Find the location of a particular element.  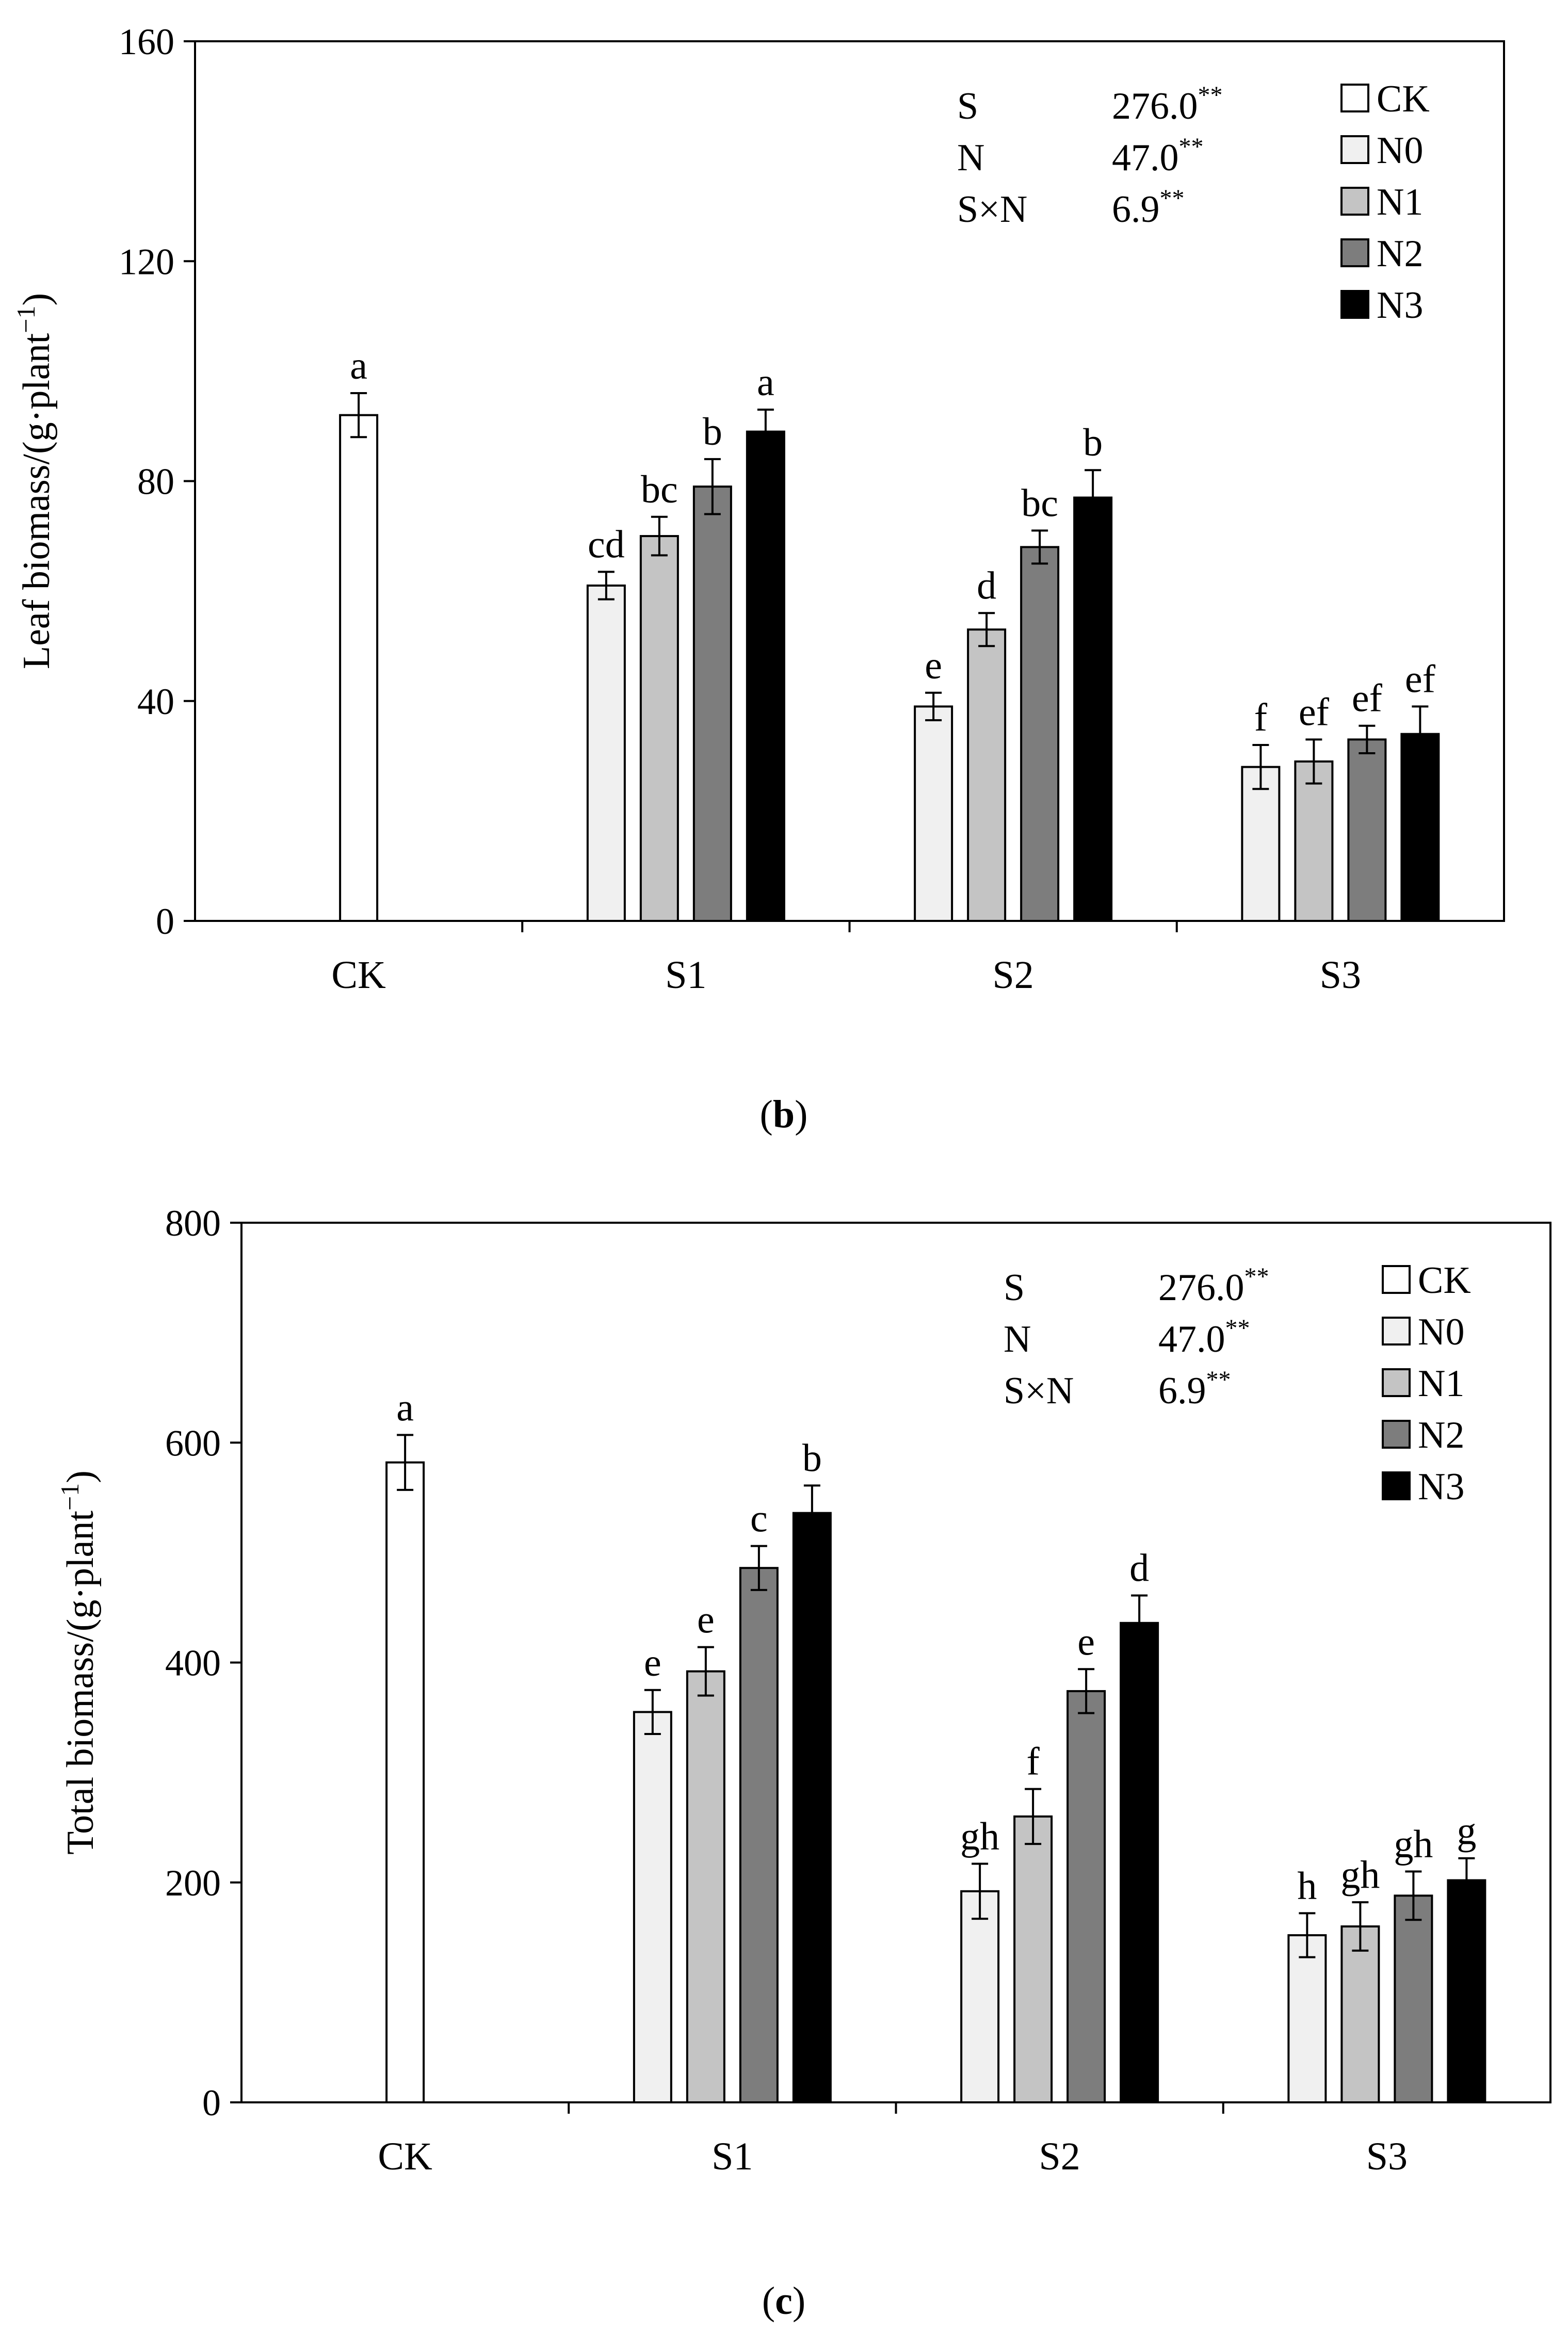

y-tick-label: 80 is located at coordinates (155, 482).